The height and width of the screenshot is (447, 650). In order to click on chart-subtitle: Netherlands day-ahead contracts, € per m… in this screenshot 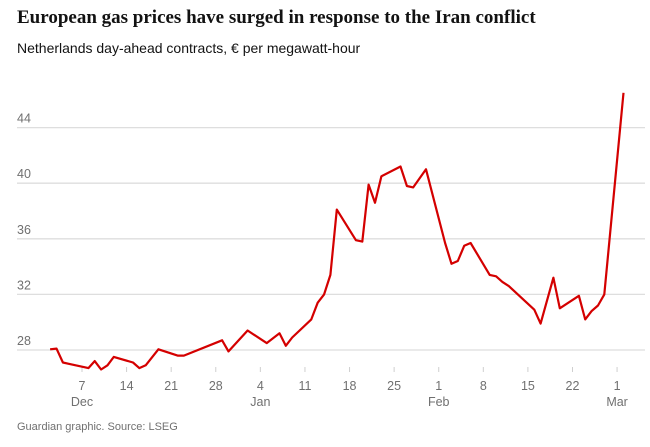, I will do `click(189, 48)`.